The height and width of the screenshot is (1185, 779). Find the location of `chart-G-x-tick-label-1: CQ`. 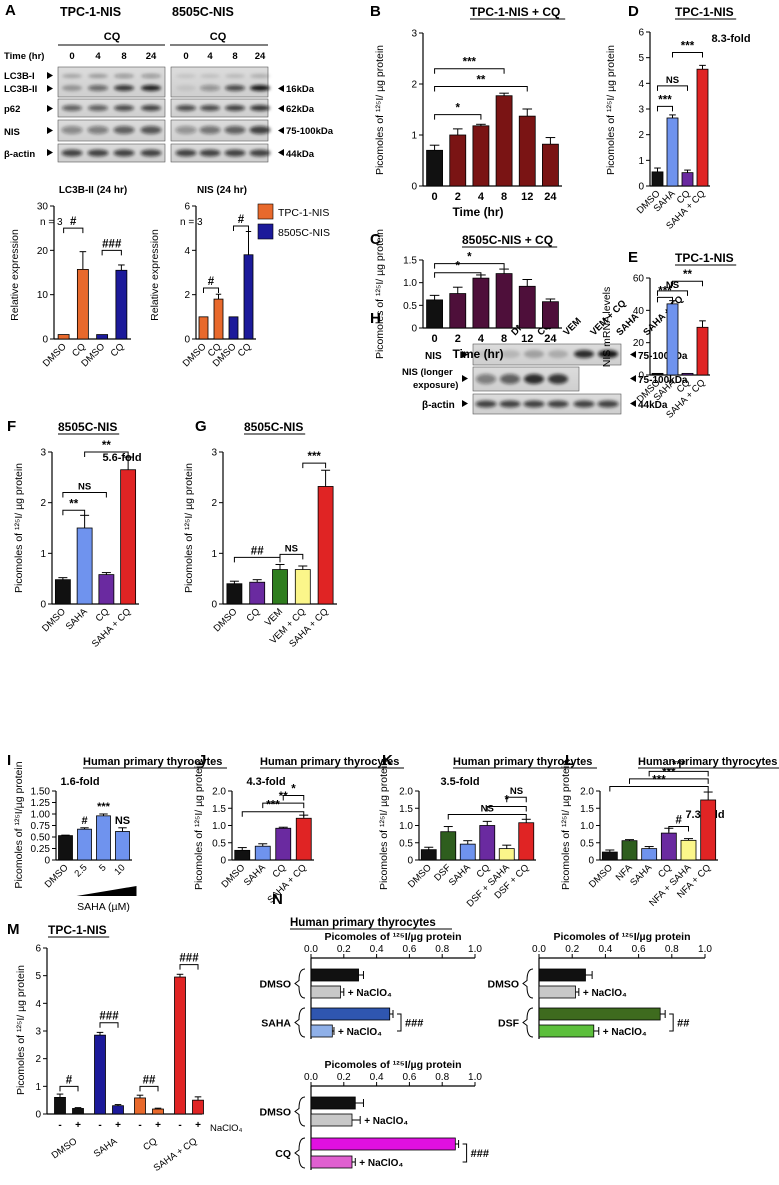

chart-G-x-tick-label-1: CQ is located at coordinates (253, 615).